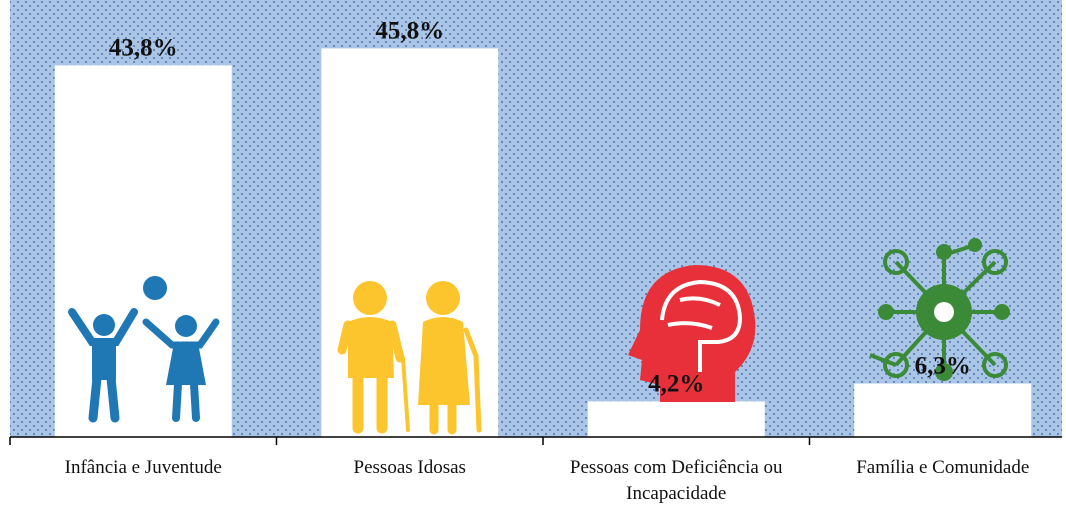 The height and width of the screenshot is (507, 1066). I want to click on head-icon, so click(692, 333).